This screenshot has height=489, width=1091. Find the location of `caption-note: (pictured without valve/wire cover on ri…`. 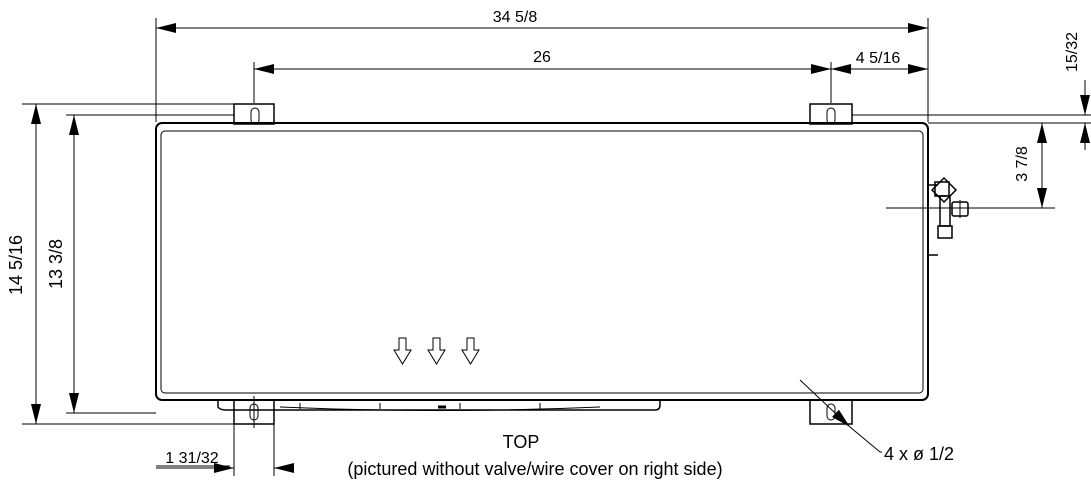

caption-note: (pictured without valve/wire cover on ri… is located at coordinates (534, 469).